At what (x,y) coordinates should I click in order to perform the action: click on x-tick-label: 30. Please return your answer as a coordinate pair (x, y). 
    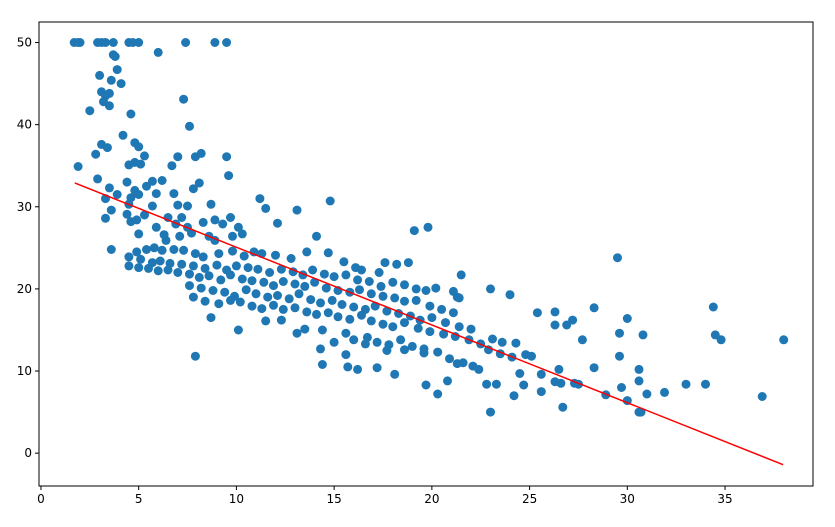
    Looking at the image, I should click on (627, 499).